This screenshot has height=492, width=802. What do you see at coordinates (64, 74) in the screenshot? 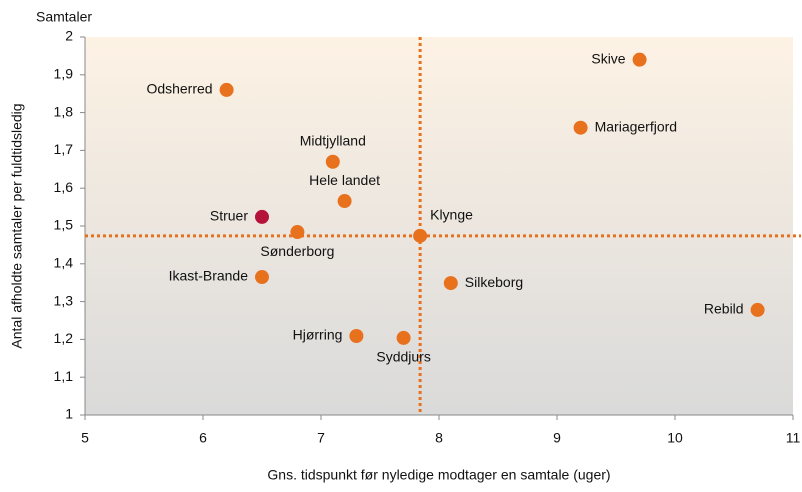
I see `y-tick-label: 1,9` at bounding box center [64, 74].